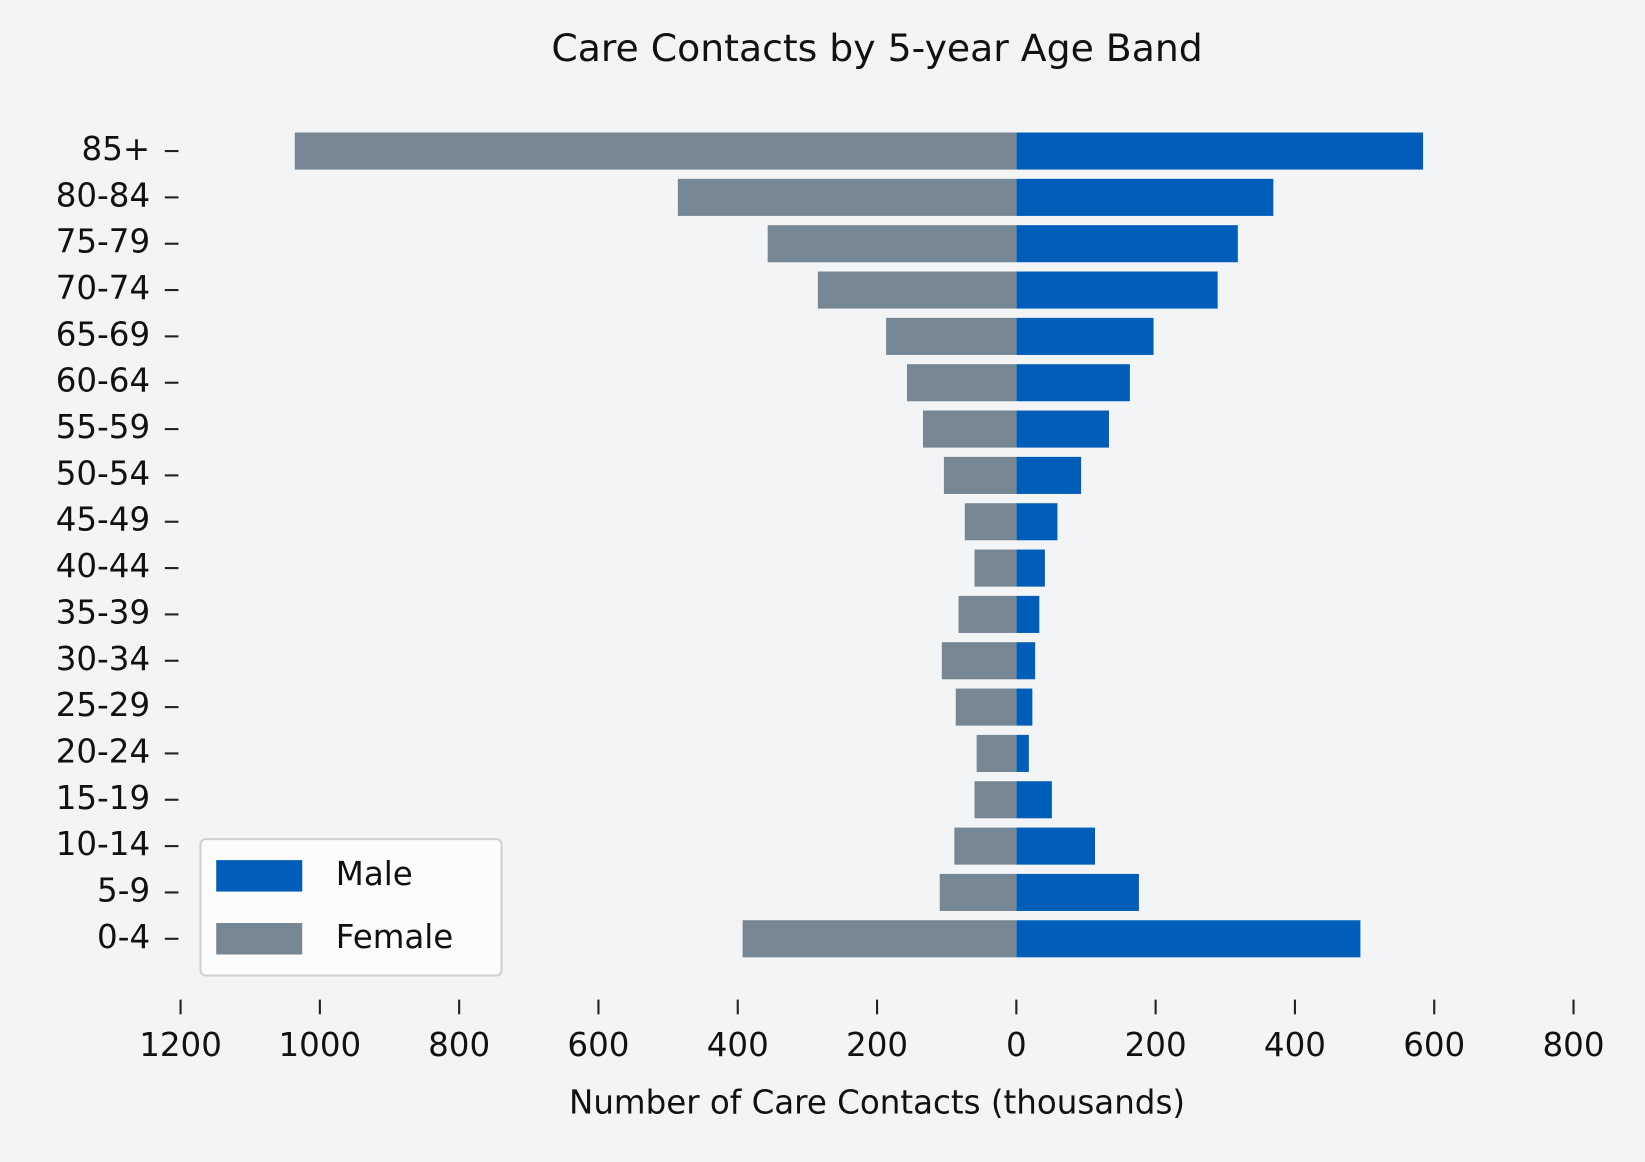 The image size is (1645, 1162). I want to click on y-tick-label: 60-64, so click(103, 381).